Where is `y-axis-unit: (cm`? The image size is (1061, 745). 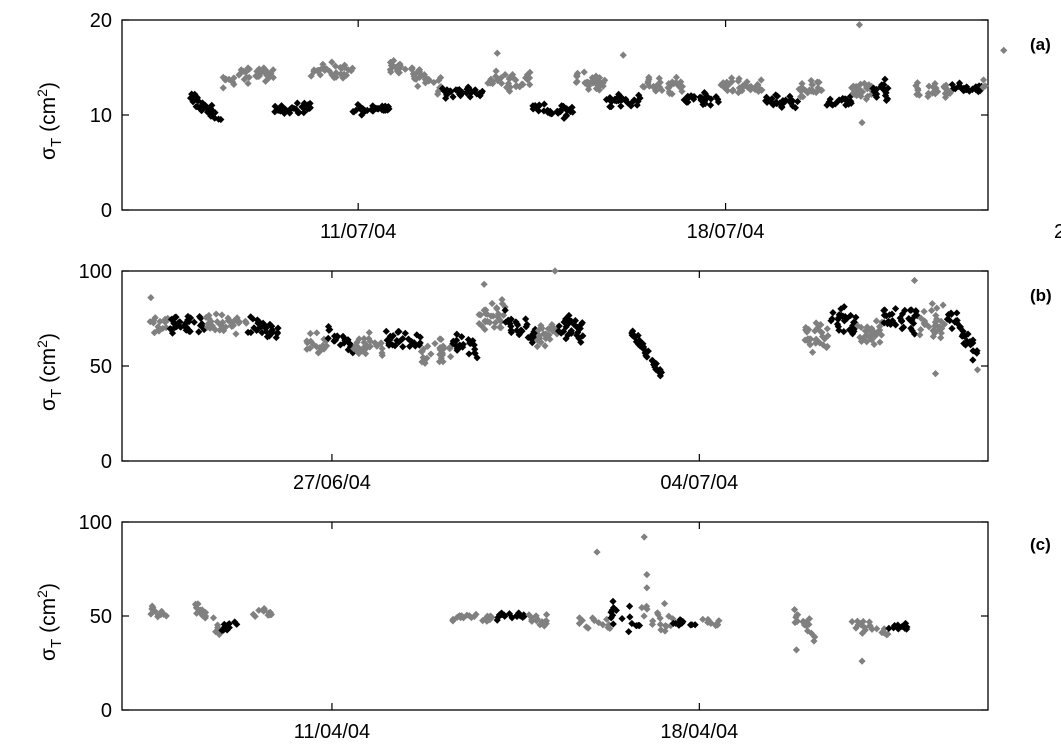 y-axis-unit: (cm is located at coordinates (48, 615).